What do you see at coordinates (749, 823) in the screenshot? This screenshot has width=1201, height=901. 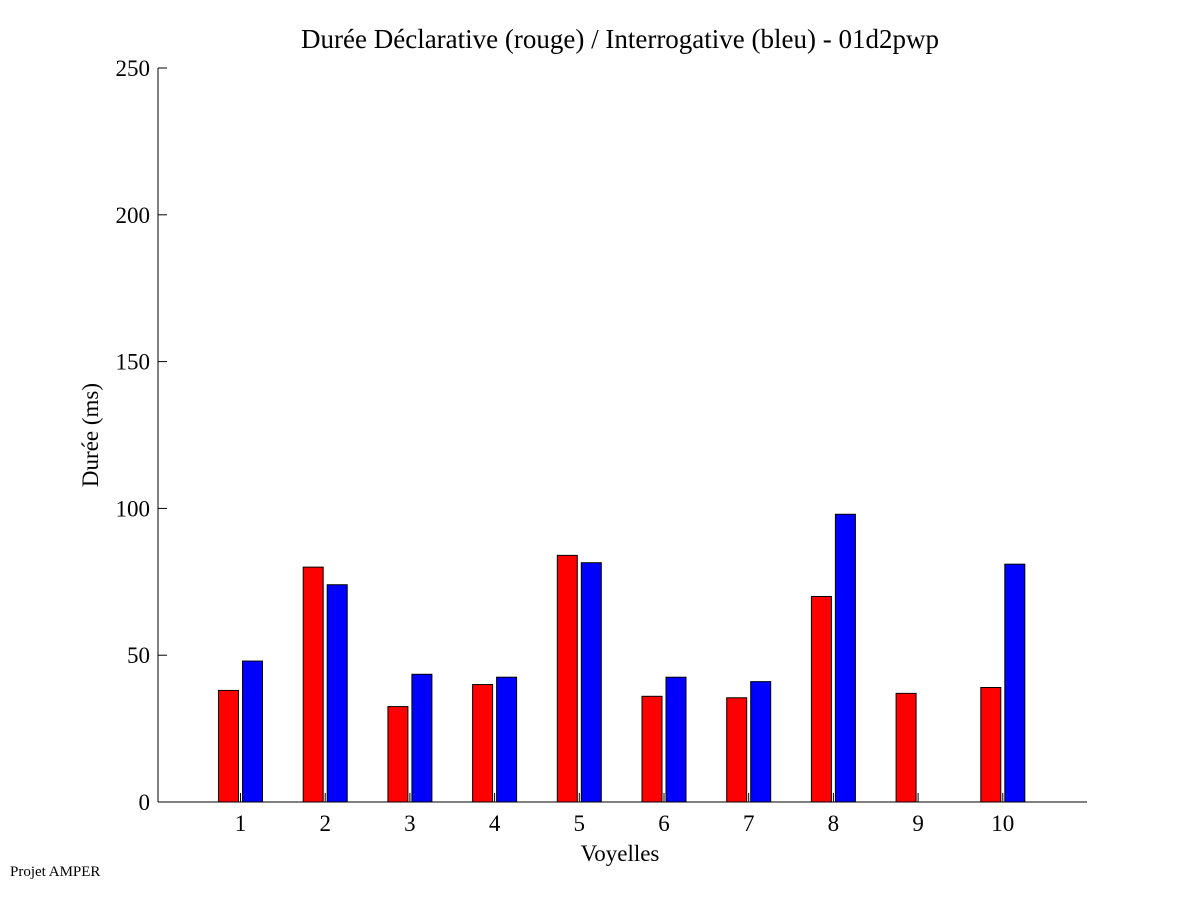 I see `x-tick-label: 7` at bounding box center [749, 823].